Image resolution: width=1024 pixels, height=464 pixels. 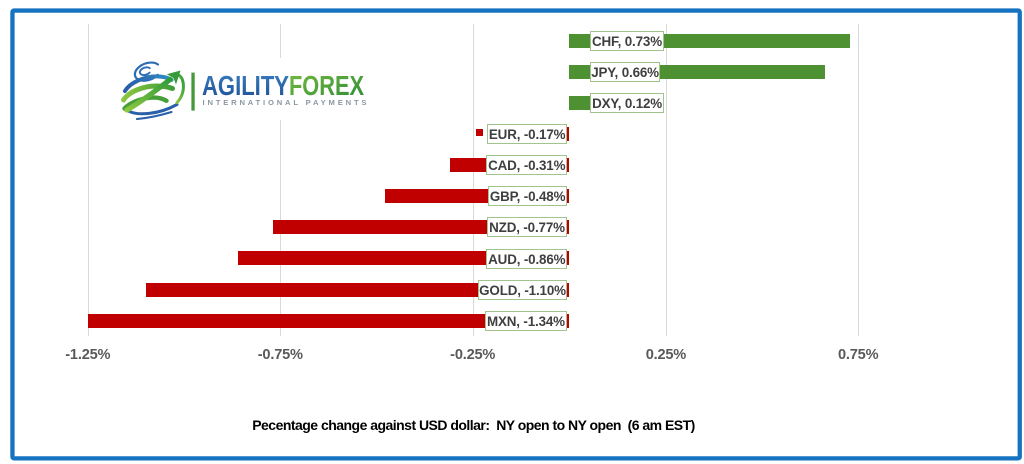 I want to click on svg-text: AGILITY, so click(x=245, y=85).